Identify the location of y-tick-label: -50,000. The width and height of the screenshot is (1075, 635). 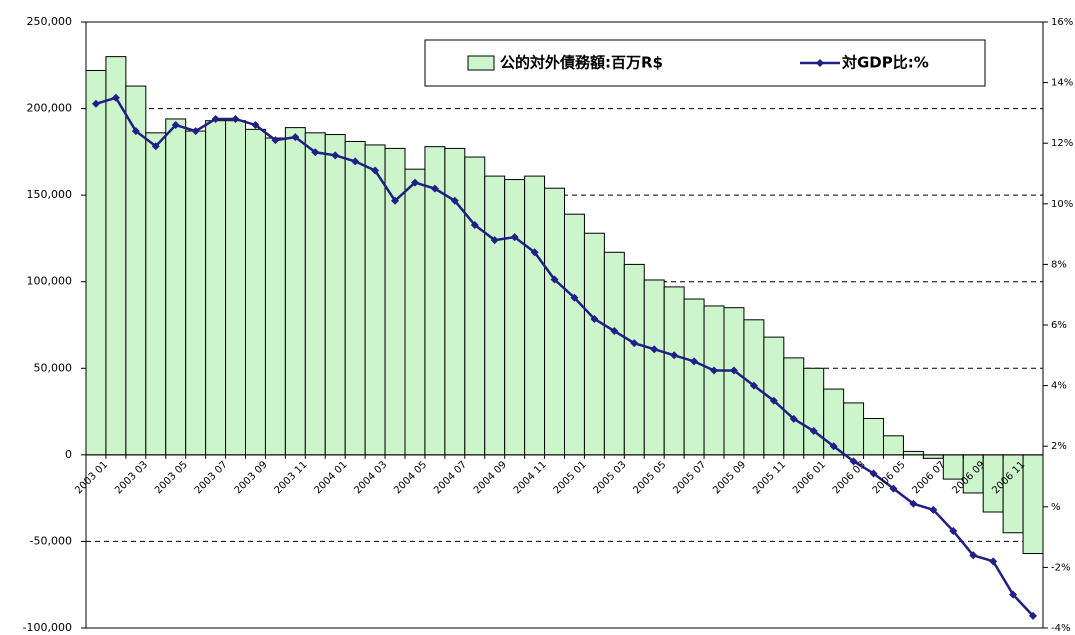
(51, 540).